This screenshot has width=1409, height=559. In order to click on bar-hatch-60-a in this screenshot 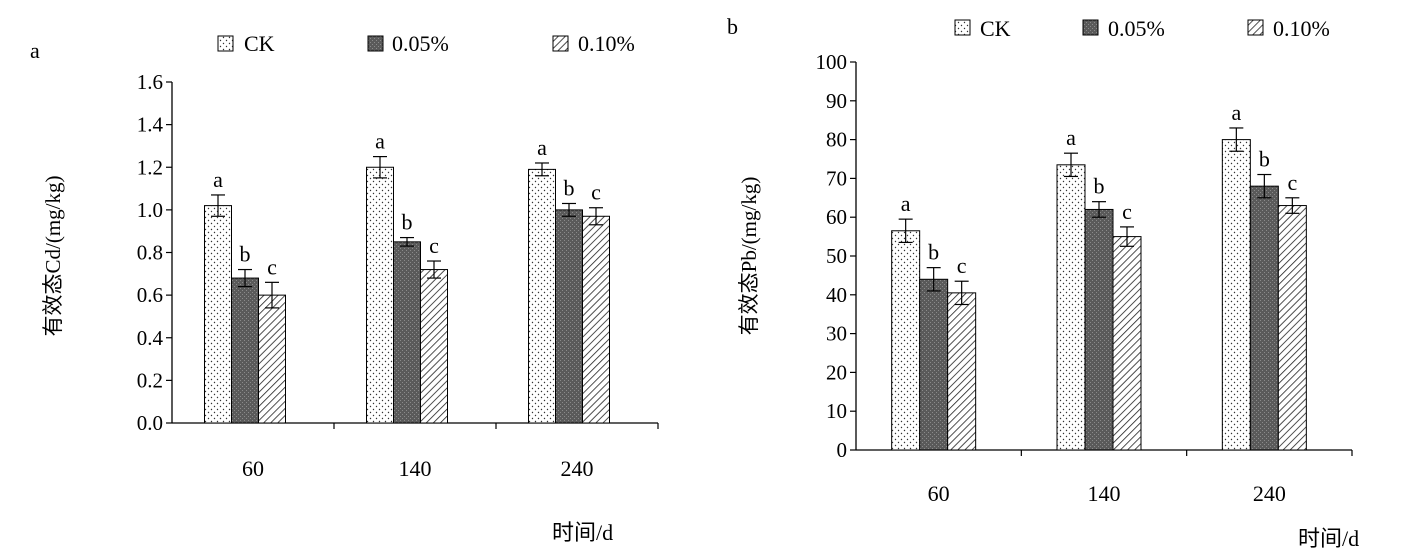, I will do `click(272, 359)`.